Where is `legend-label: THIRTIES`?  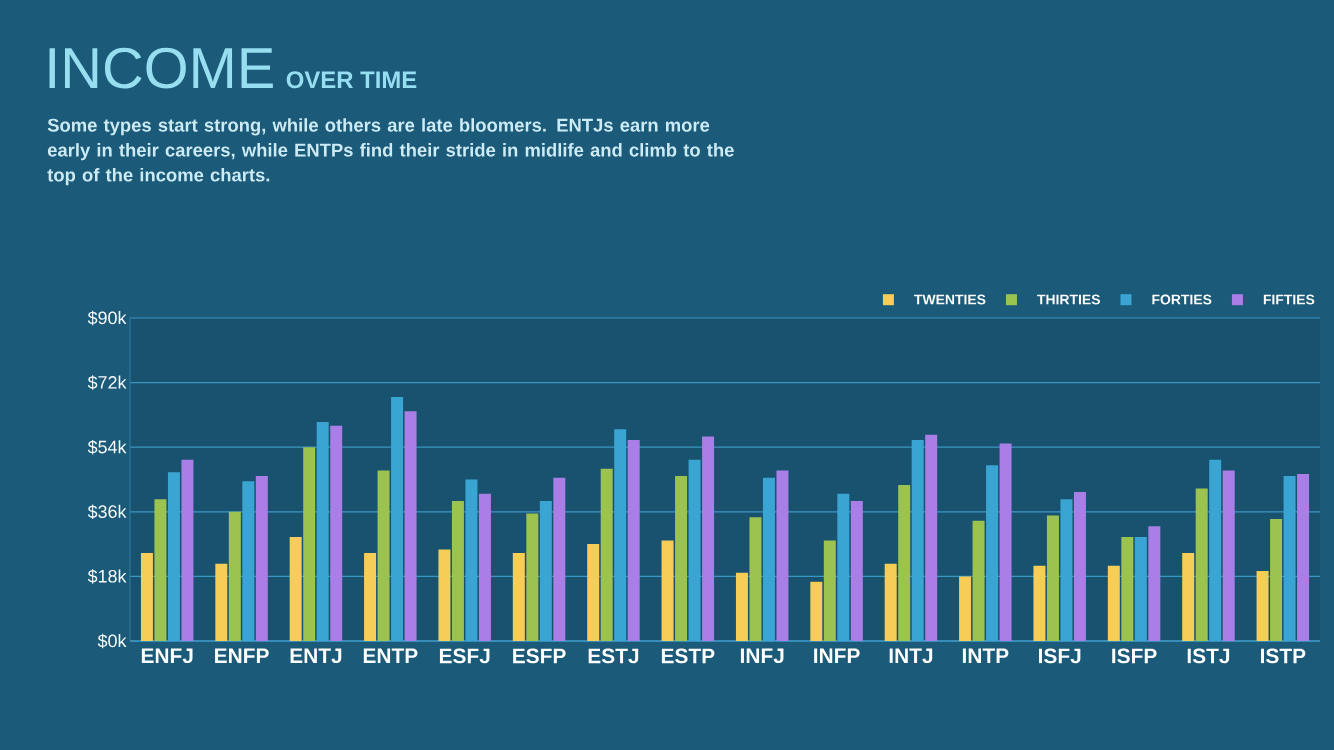 legend-label: THIRTIES is located at coordinates (1068, 299).